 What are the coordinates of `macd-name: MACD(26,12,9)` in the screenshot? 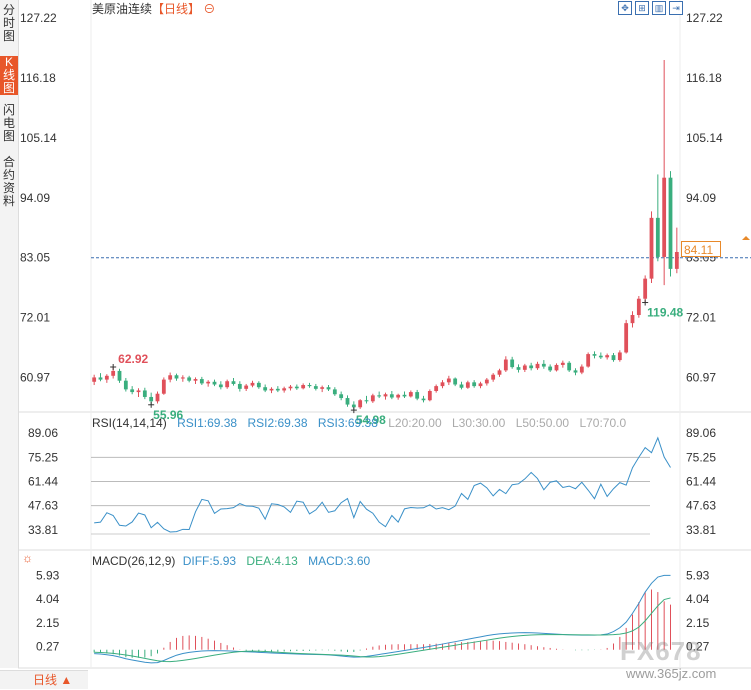 It's located at (134, 561).